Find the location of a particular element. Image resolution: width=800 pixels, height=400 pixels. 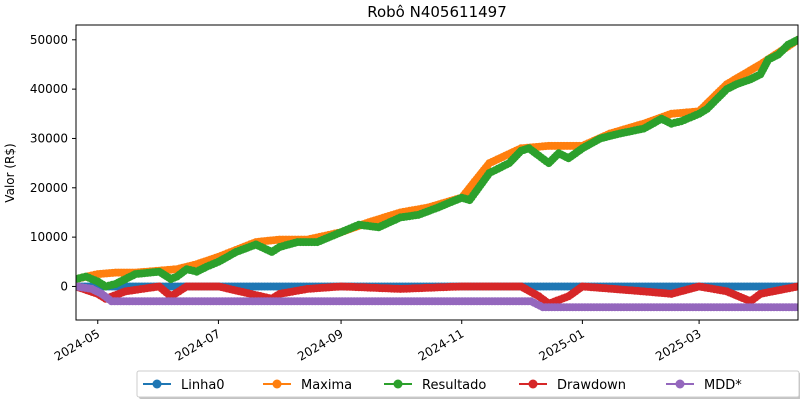

legend-item-linha0: Linha0 is located at coordinates (184, 385).